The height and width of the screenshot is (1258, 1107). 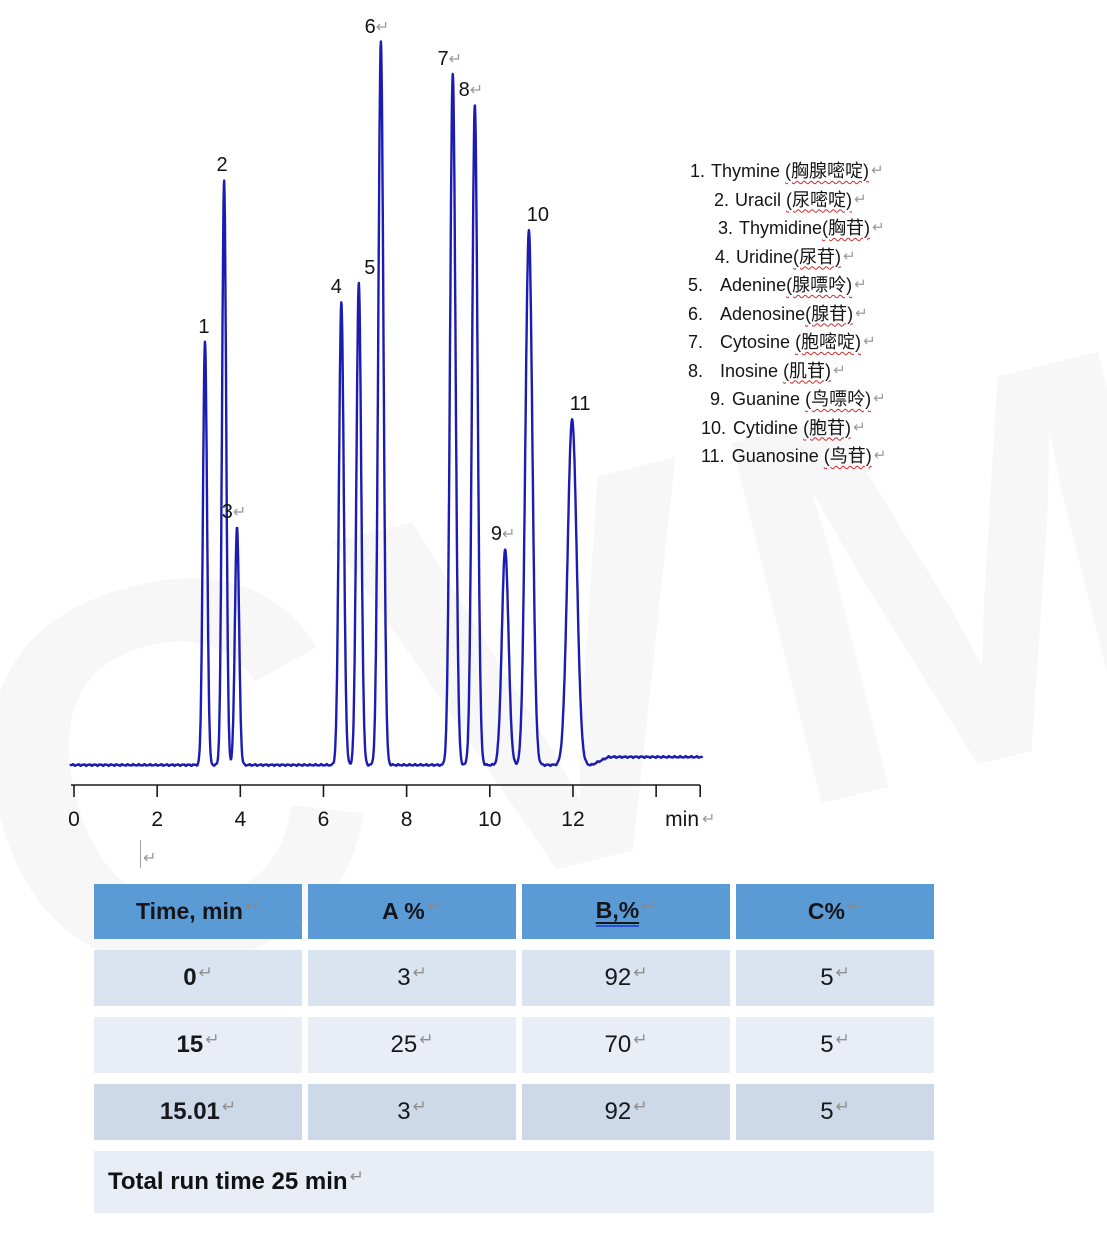 What do you see at coordinates (718, 399) in the screenshot?
I see `legend-item-number: 9.` at bounding box center [718, 399].